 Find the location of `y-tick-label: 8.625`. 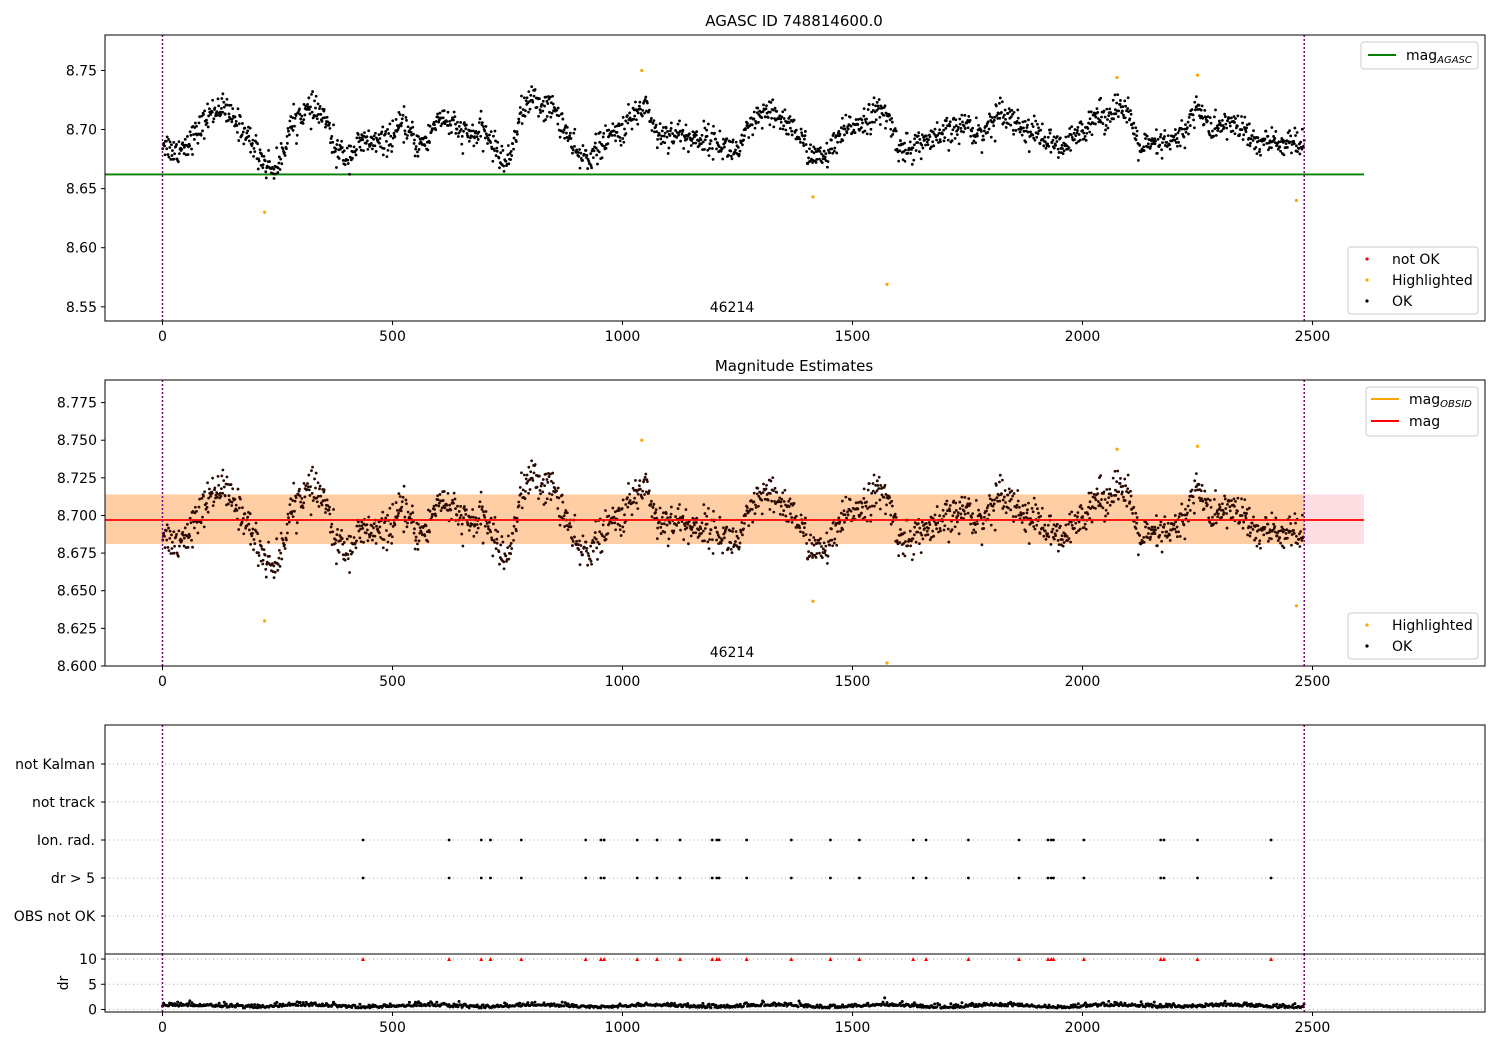

y-tick-label: 8.625 is located at coordinates (77, 629).